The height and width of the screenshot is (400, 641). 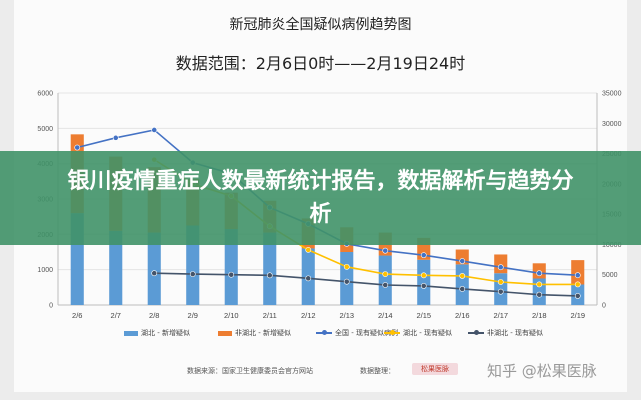 I want to click on y-right-tick-label: 5000, so click(x=610, y=275).